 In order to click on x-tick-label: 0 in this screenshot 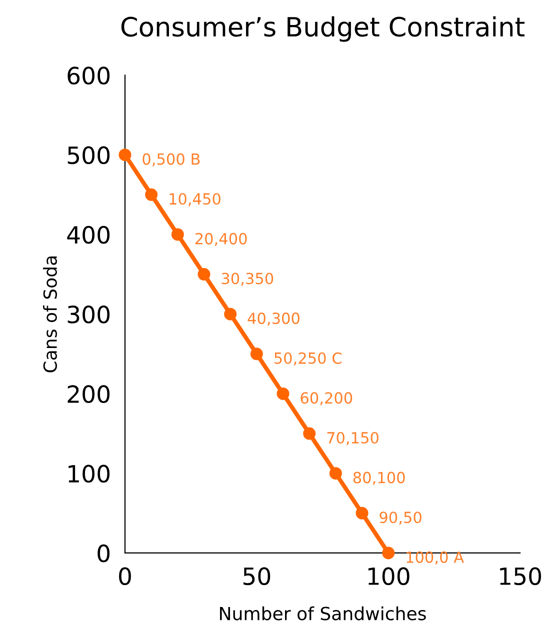, I will do `click(125, 576)`.